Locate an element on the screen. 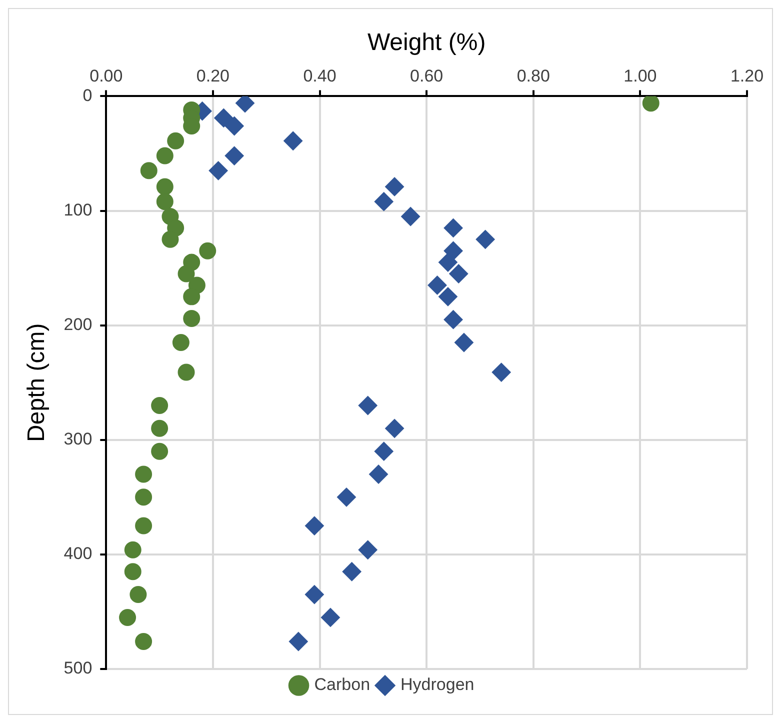 This screenshot has width=781, height=723. y-axis-title: Depth (cm) is located at coordinates (36, 382).